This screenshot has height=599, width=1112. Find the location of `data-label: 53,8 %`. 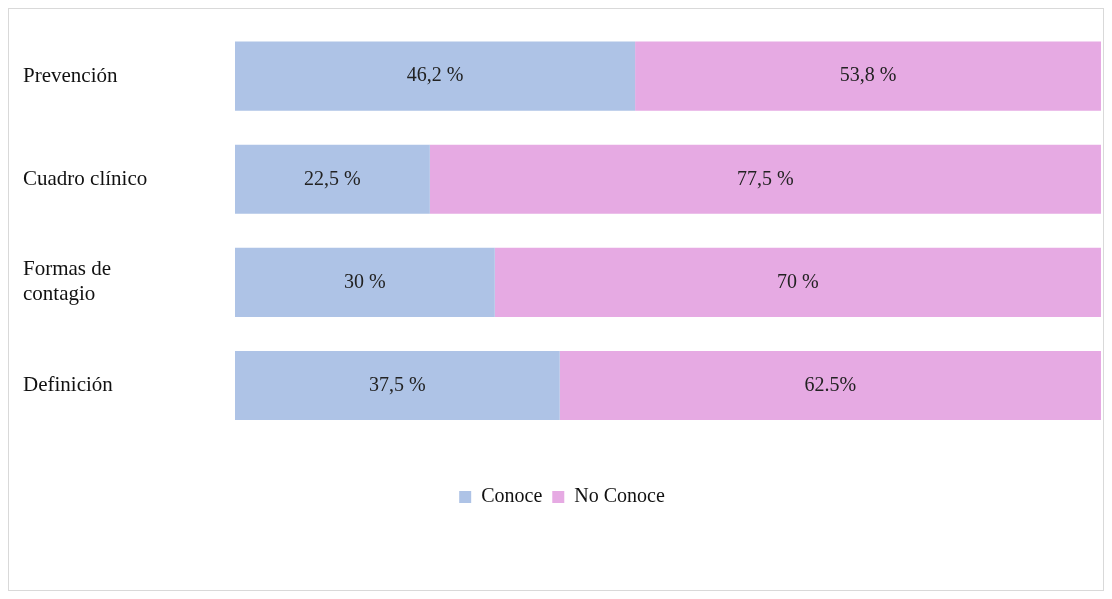

data-label: 53,8 % is located at coordinates (868, 74).